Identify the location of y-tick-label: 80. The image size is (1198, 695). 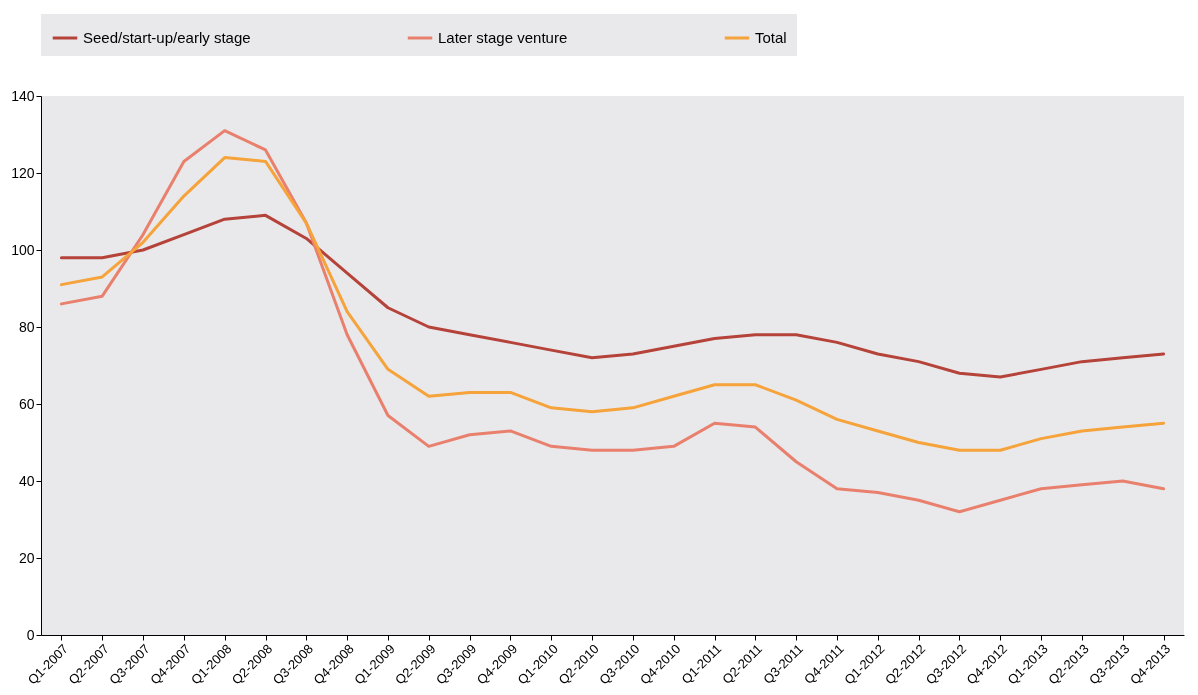
(26, 326).